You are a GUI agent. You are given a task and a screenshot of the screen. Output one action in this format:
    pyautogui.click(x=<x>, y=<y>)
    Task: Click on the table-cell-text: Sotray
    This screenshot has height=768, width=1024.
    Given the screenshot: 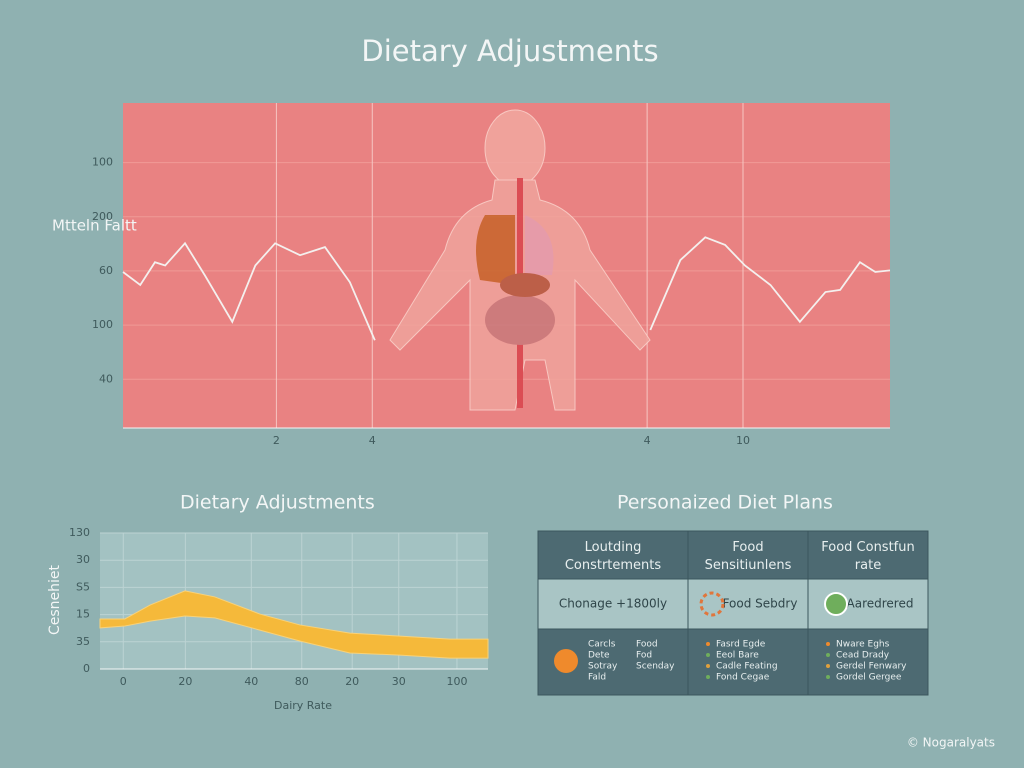 What is the action you would take?
    pyautogui.click(x=603, y=667)
    